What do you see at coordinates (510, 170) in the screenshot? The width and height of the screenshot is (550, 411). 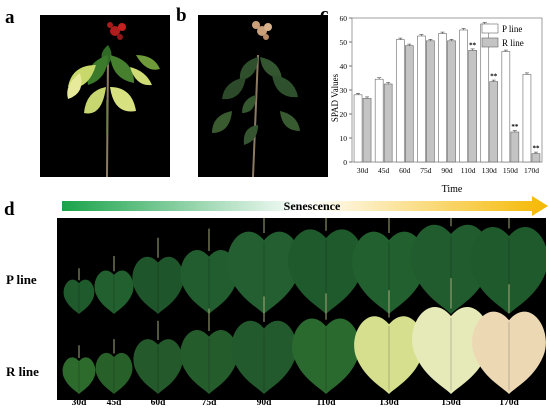 I see `x-tick-label: 150d` at bounding box center [510, 170].